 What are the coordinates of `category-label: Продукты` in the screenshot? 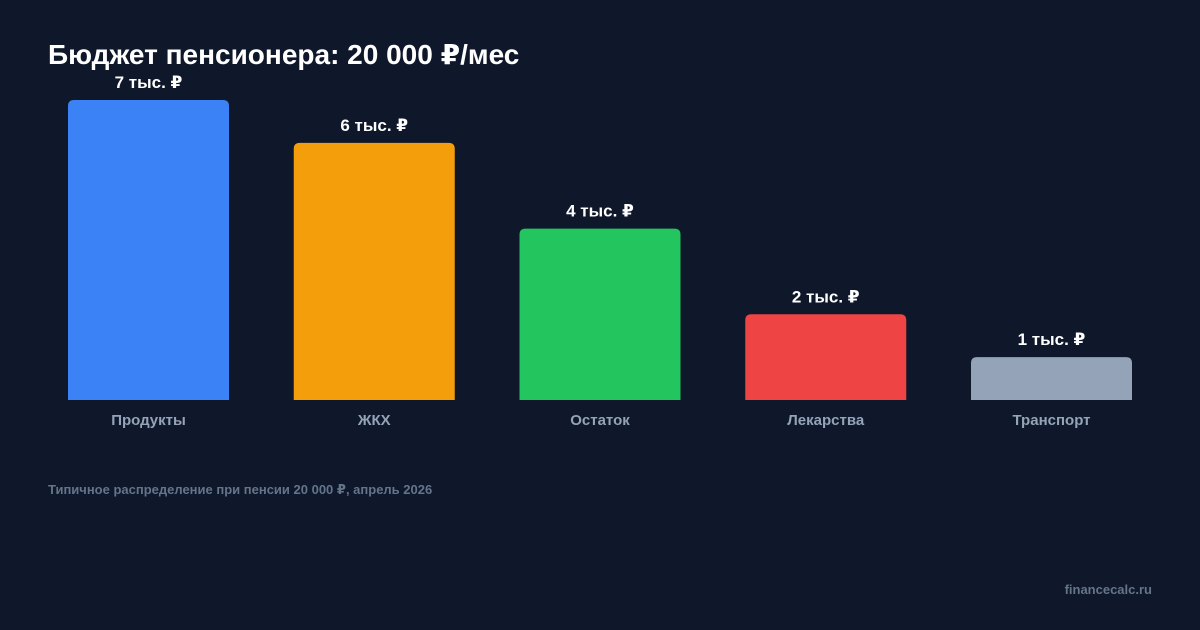 It's located at (148, 420).